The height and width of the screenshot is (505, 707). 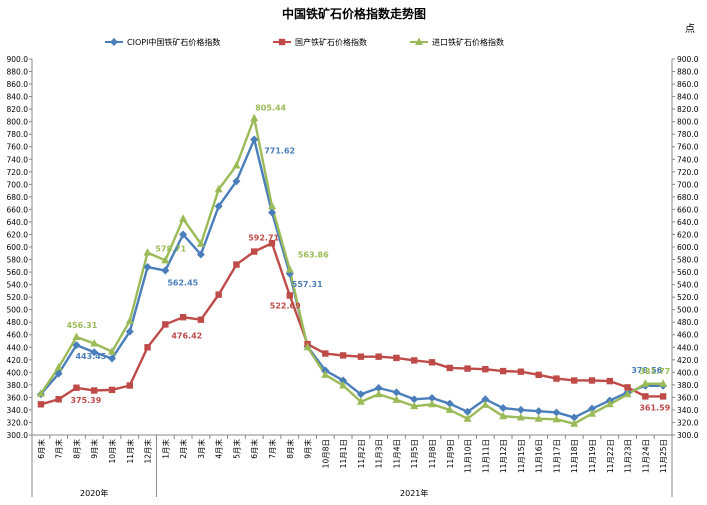 What do you see at coordinates (18, 134) in the screenshot?
I see `y-tick-label-left: 780.0` at bounding box center [18, 134].